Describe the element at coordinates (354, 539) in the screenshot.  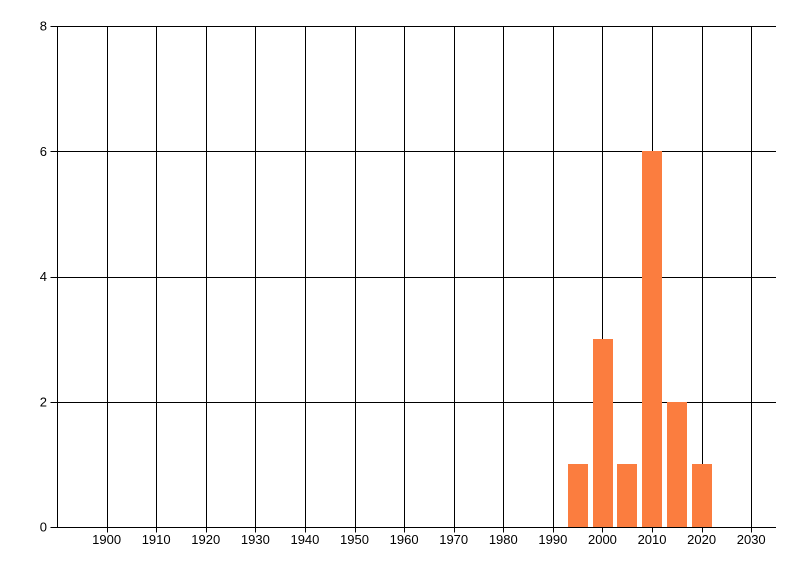
I see `x-tick-label: 1950` at that location.